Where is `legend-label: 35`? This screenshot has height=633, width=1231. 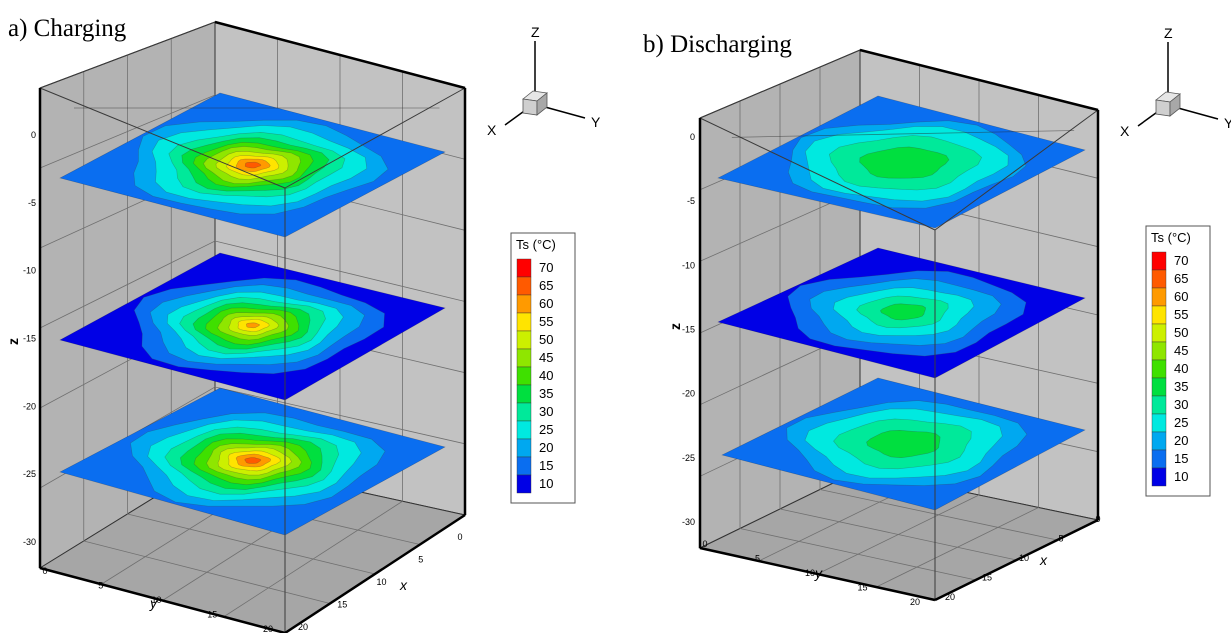
legend-label: 35 is located at coordinates (546, 393).